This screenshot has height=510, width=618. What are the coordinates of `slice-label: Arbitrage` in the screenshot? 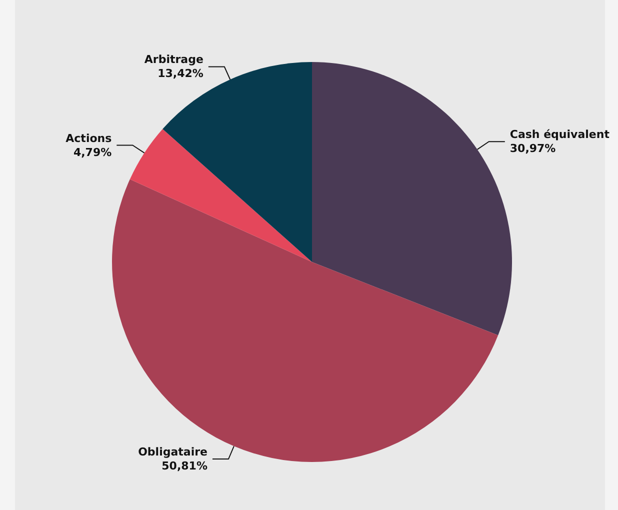 It's located at (174, 59).